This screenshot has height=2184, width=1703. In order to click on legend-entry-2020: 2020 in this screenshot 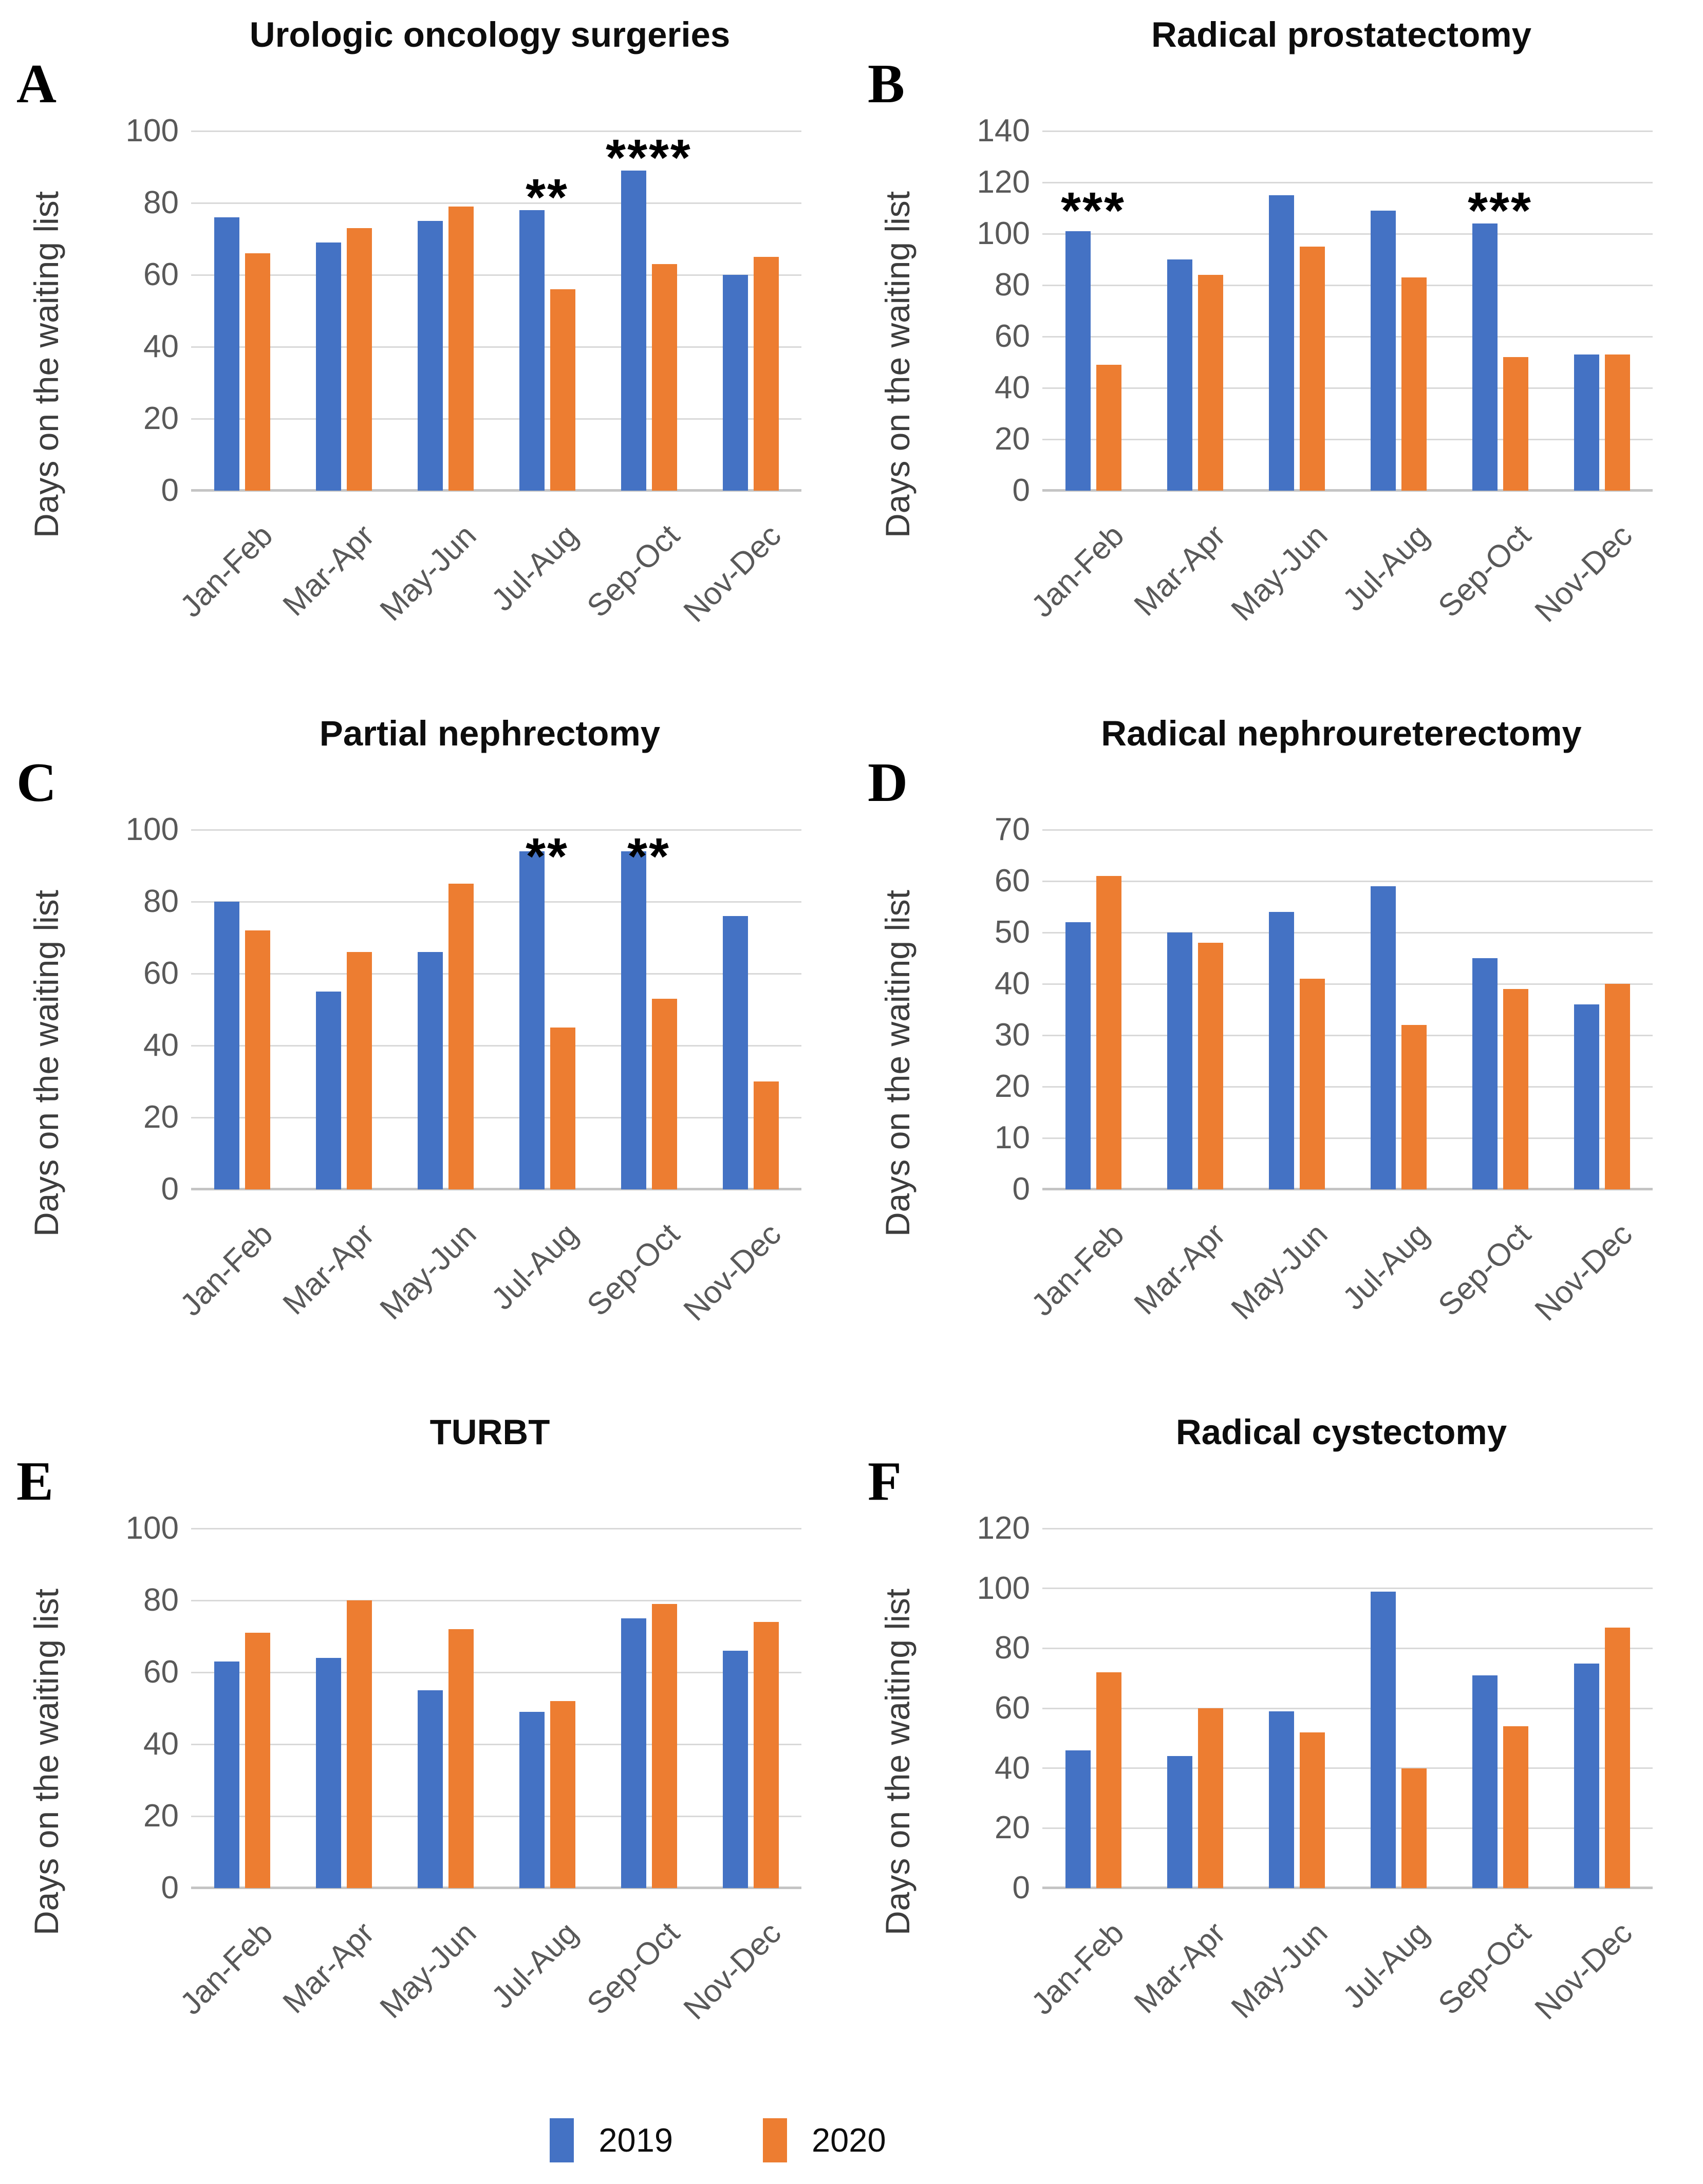, I will do `click(824, 2140)`.